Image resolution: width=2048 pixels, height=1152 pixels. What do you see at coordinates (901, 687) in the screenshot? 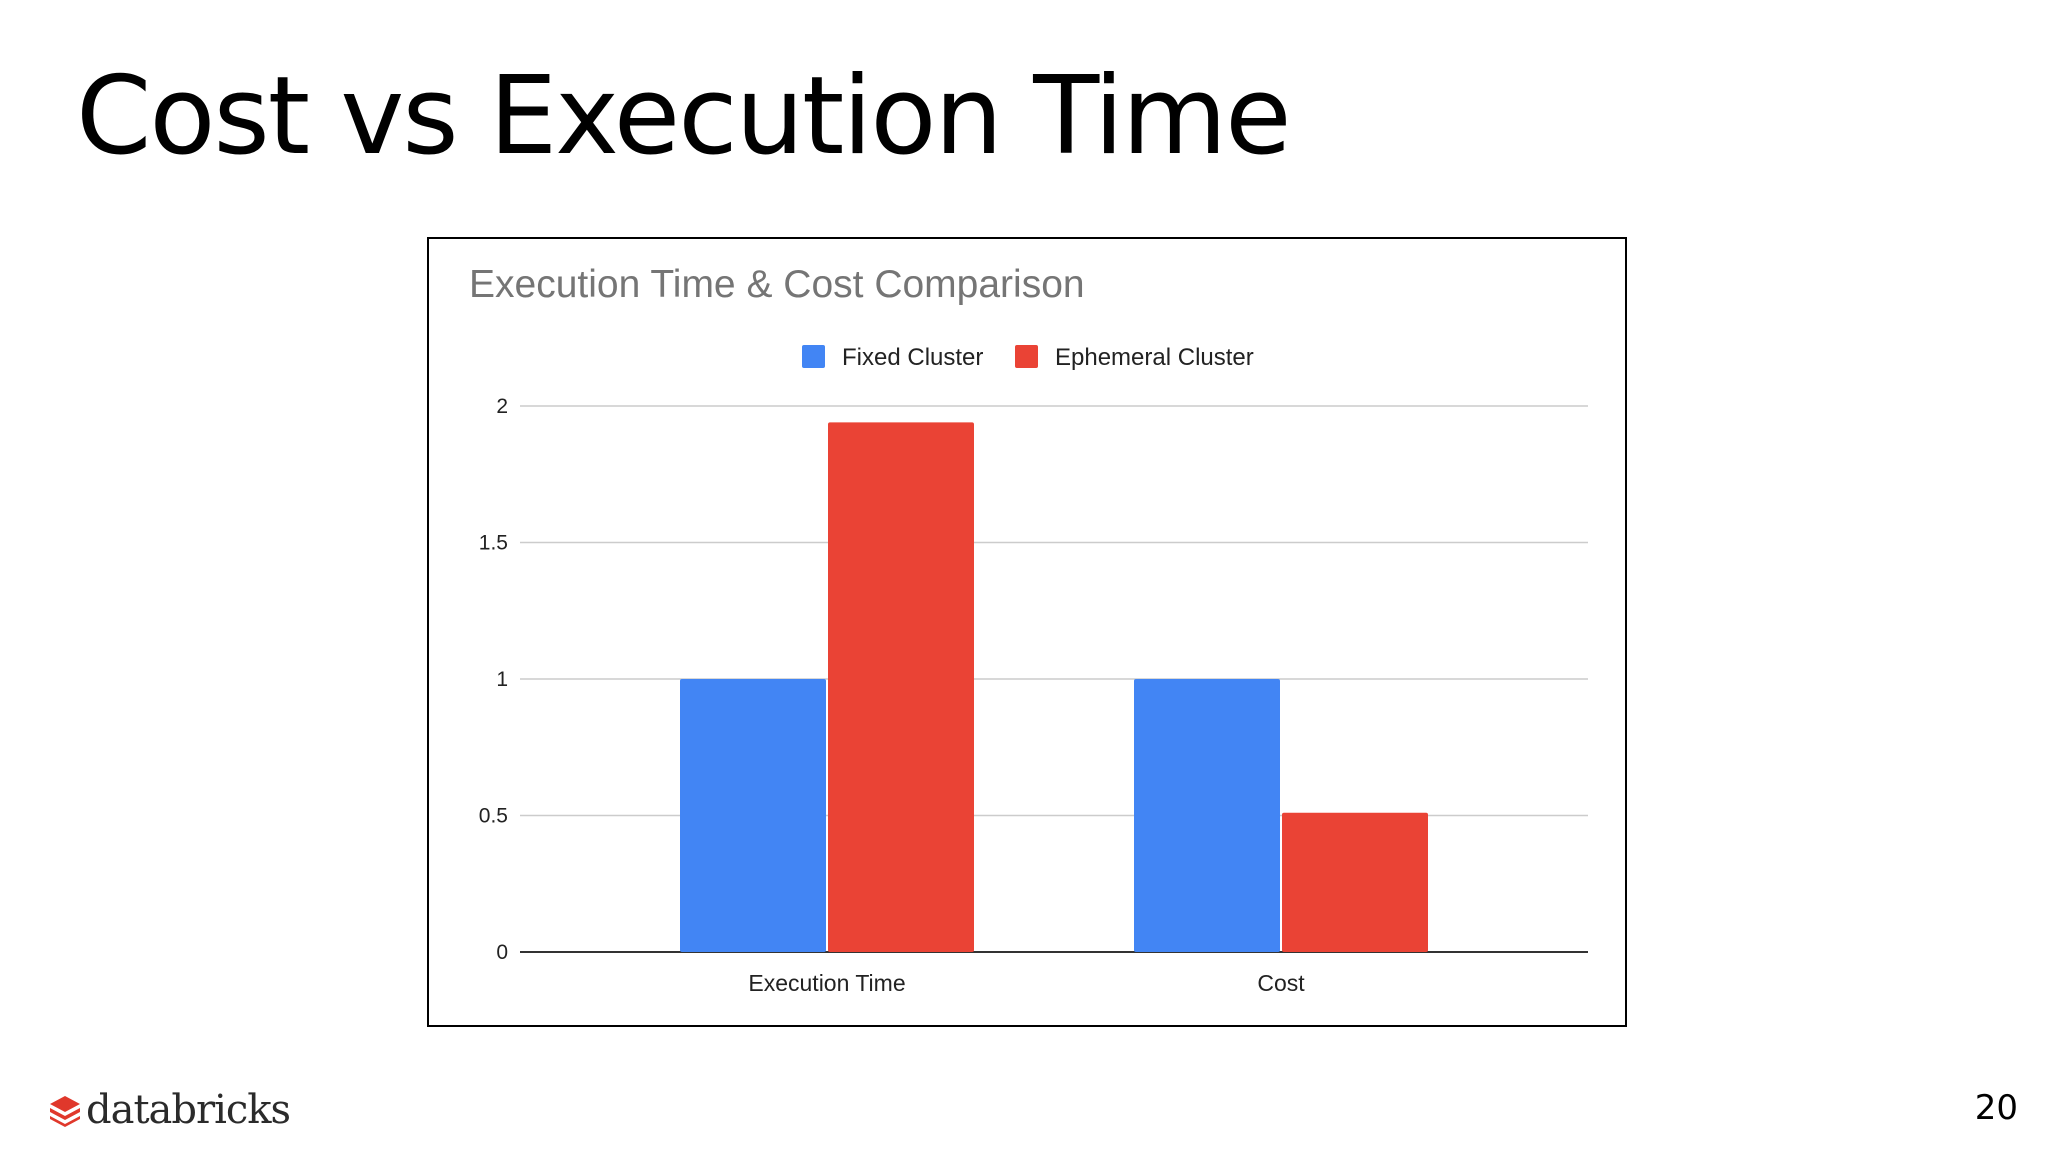
I see `bar-ephemeral-execution-time` at bounding box center [901, 687].